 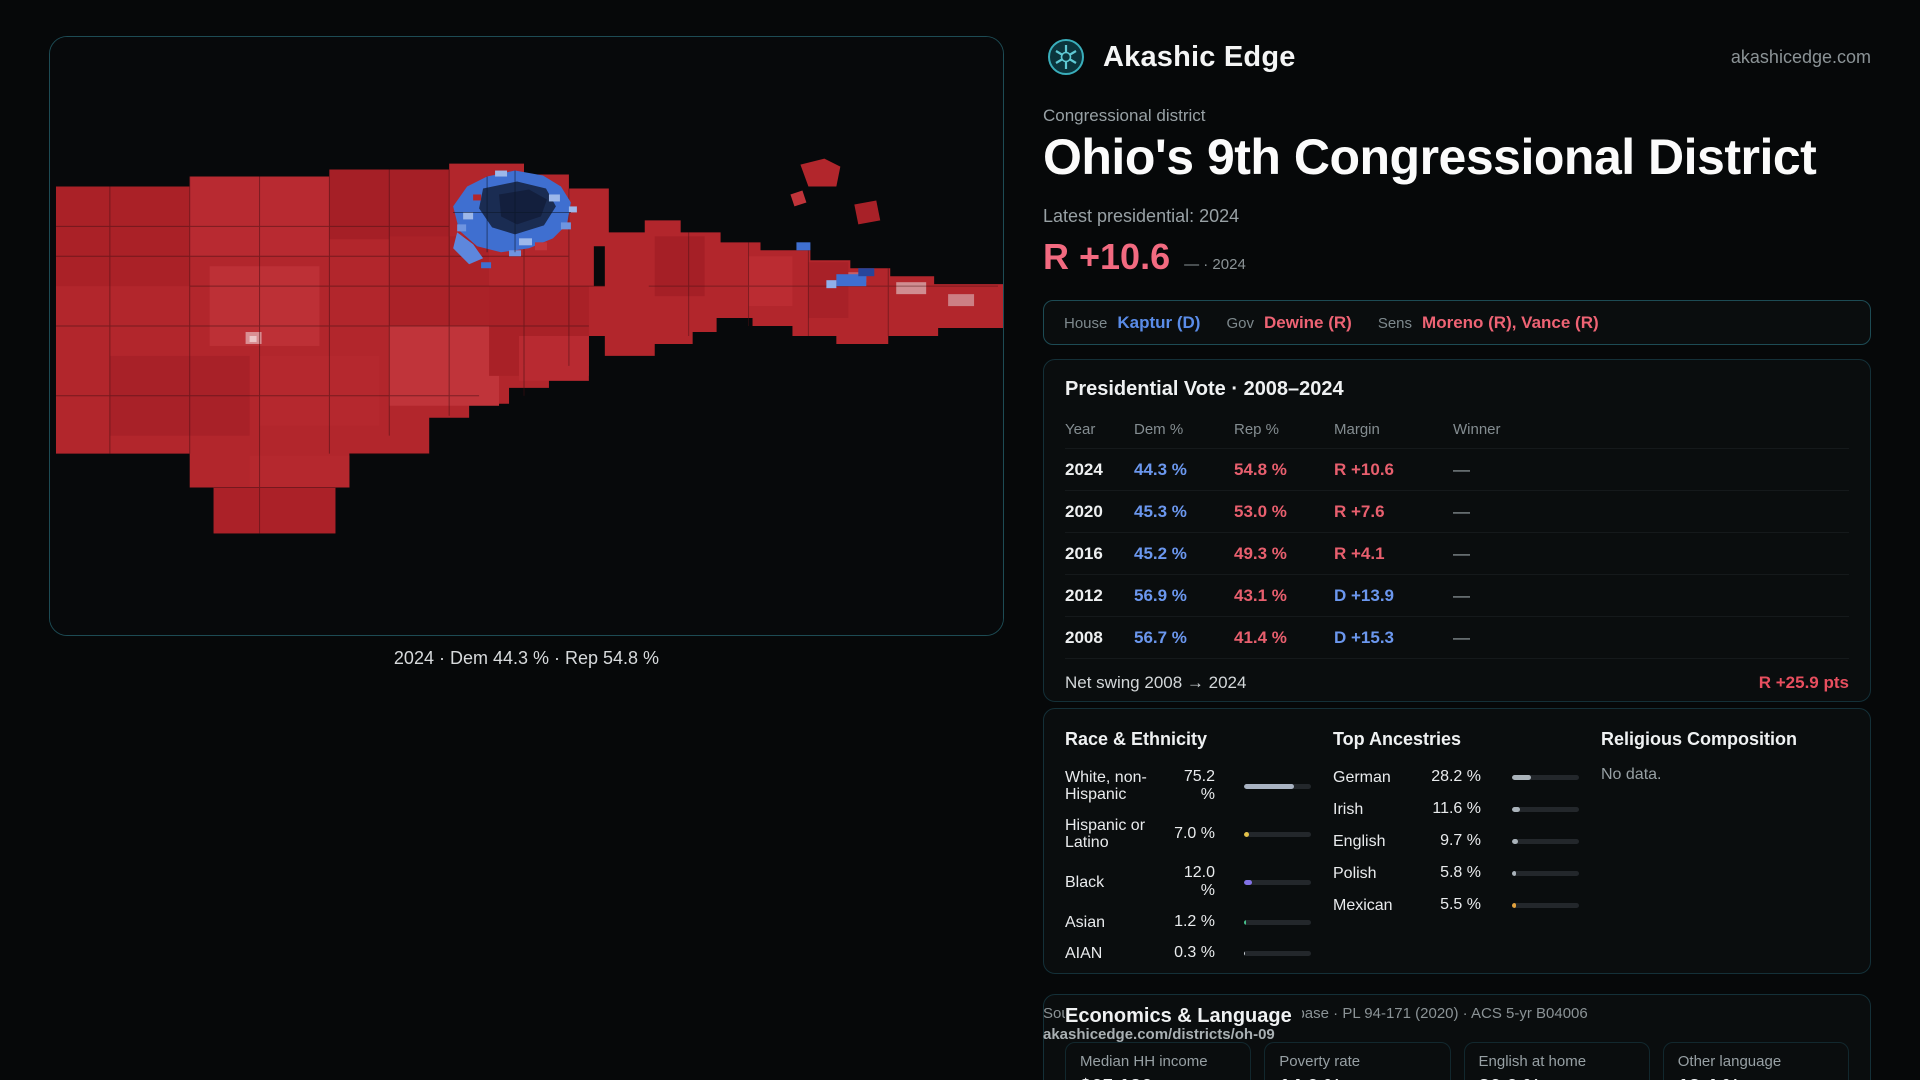 I want to click on race-label: Asian, so click(x=1085, y=922).